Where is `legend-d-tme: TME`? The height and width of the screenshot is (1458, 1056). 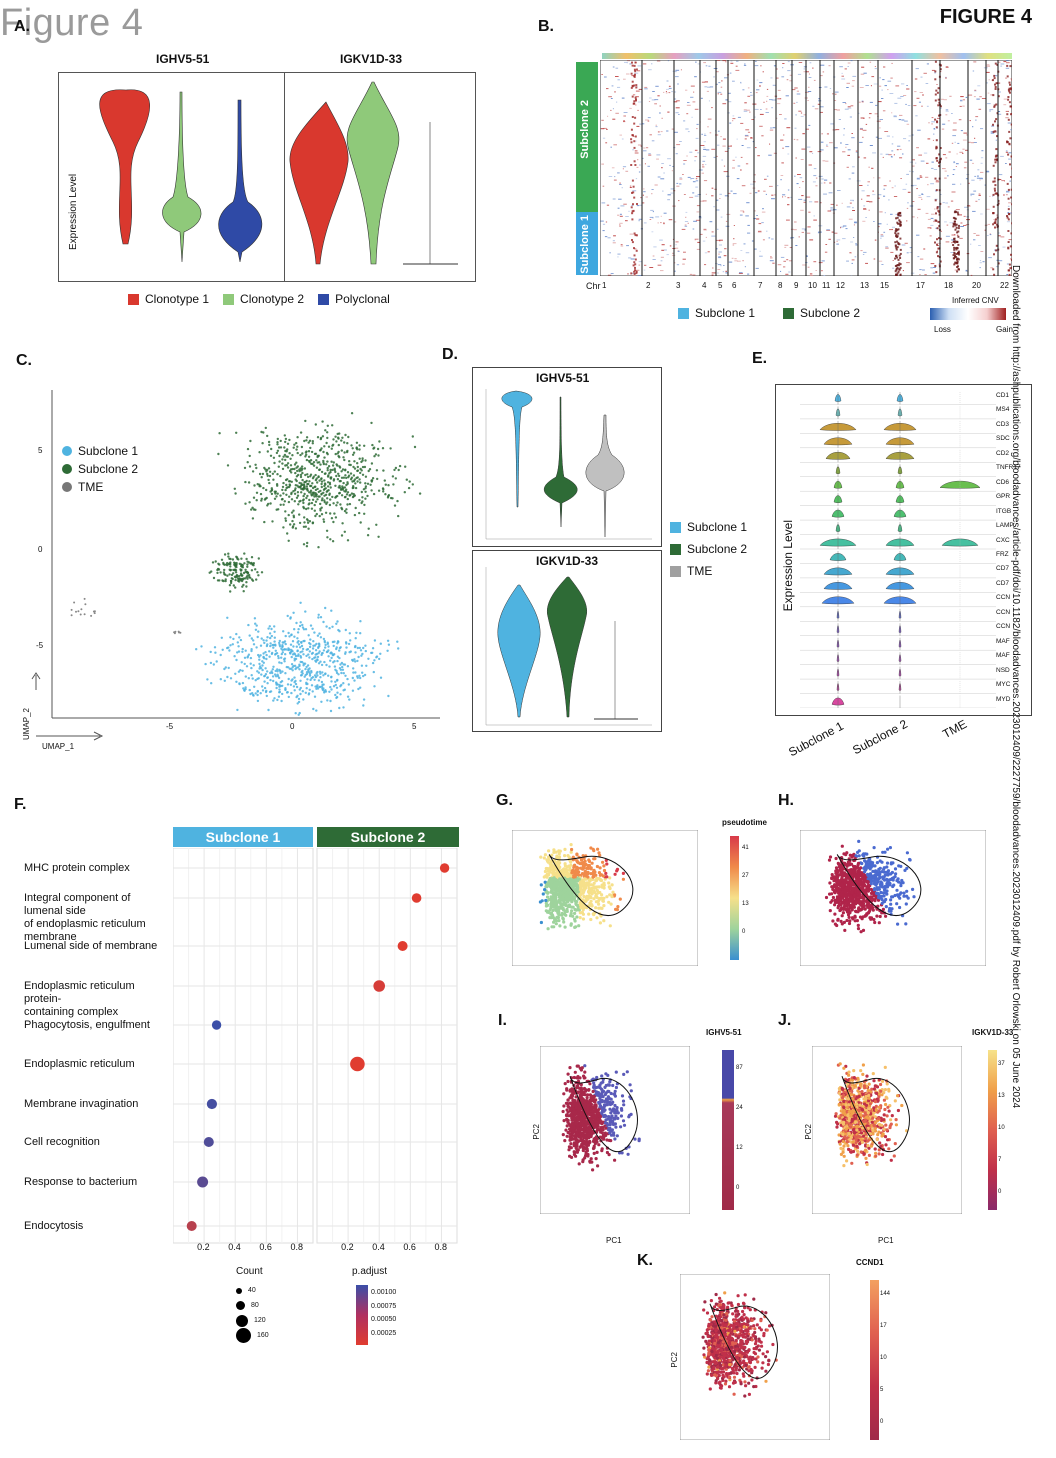
legend-d-tme: TME is located at coordinates (708, 571).